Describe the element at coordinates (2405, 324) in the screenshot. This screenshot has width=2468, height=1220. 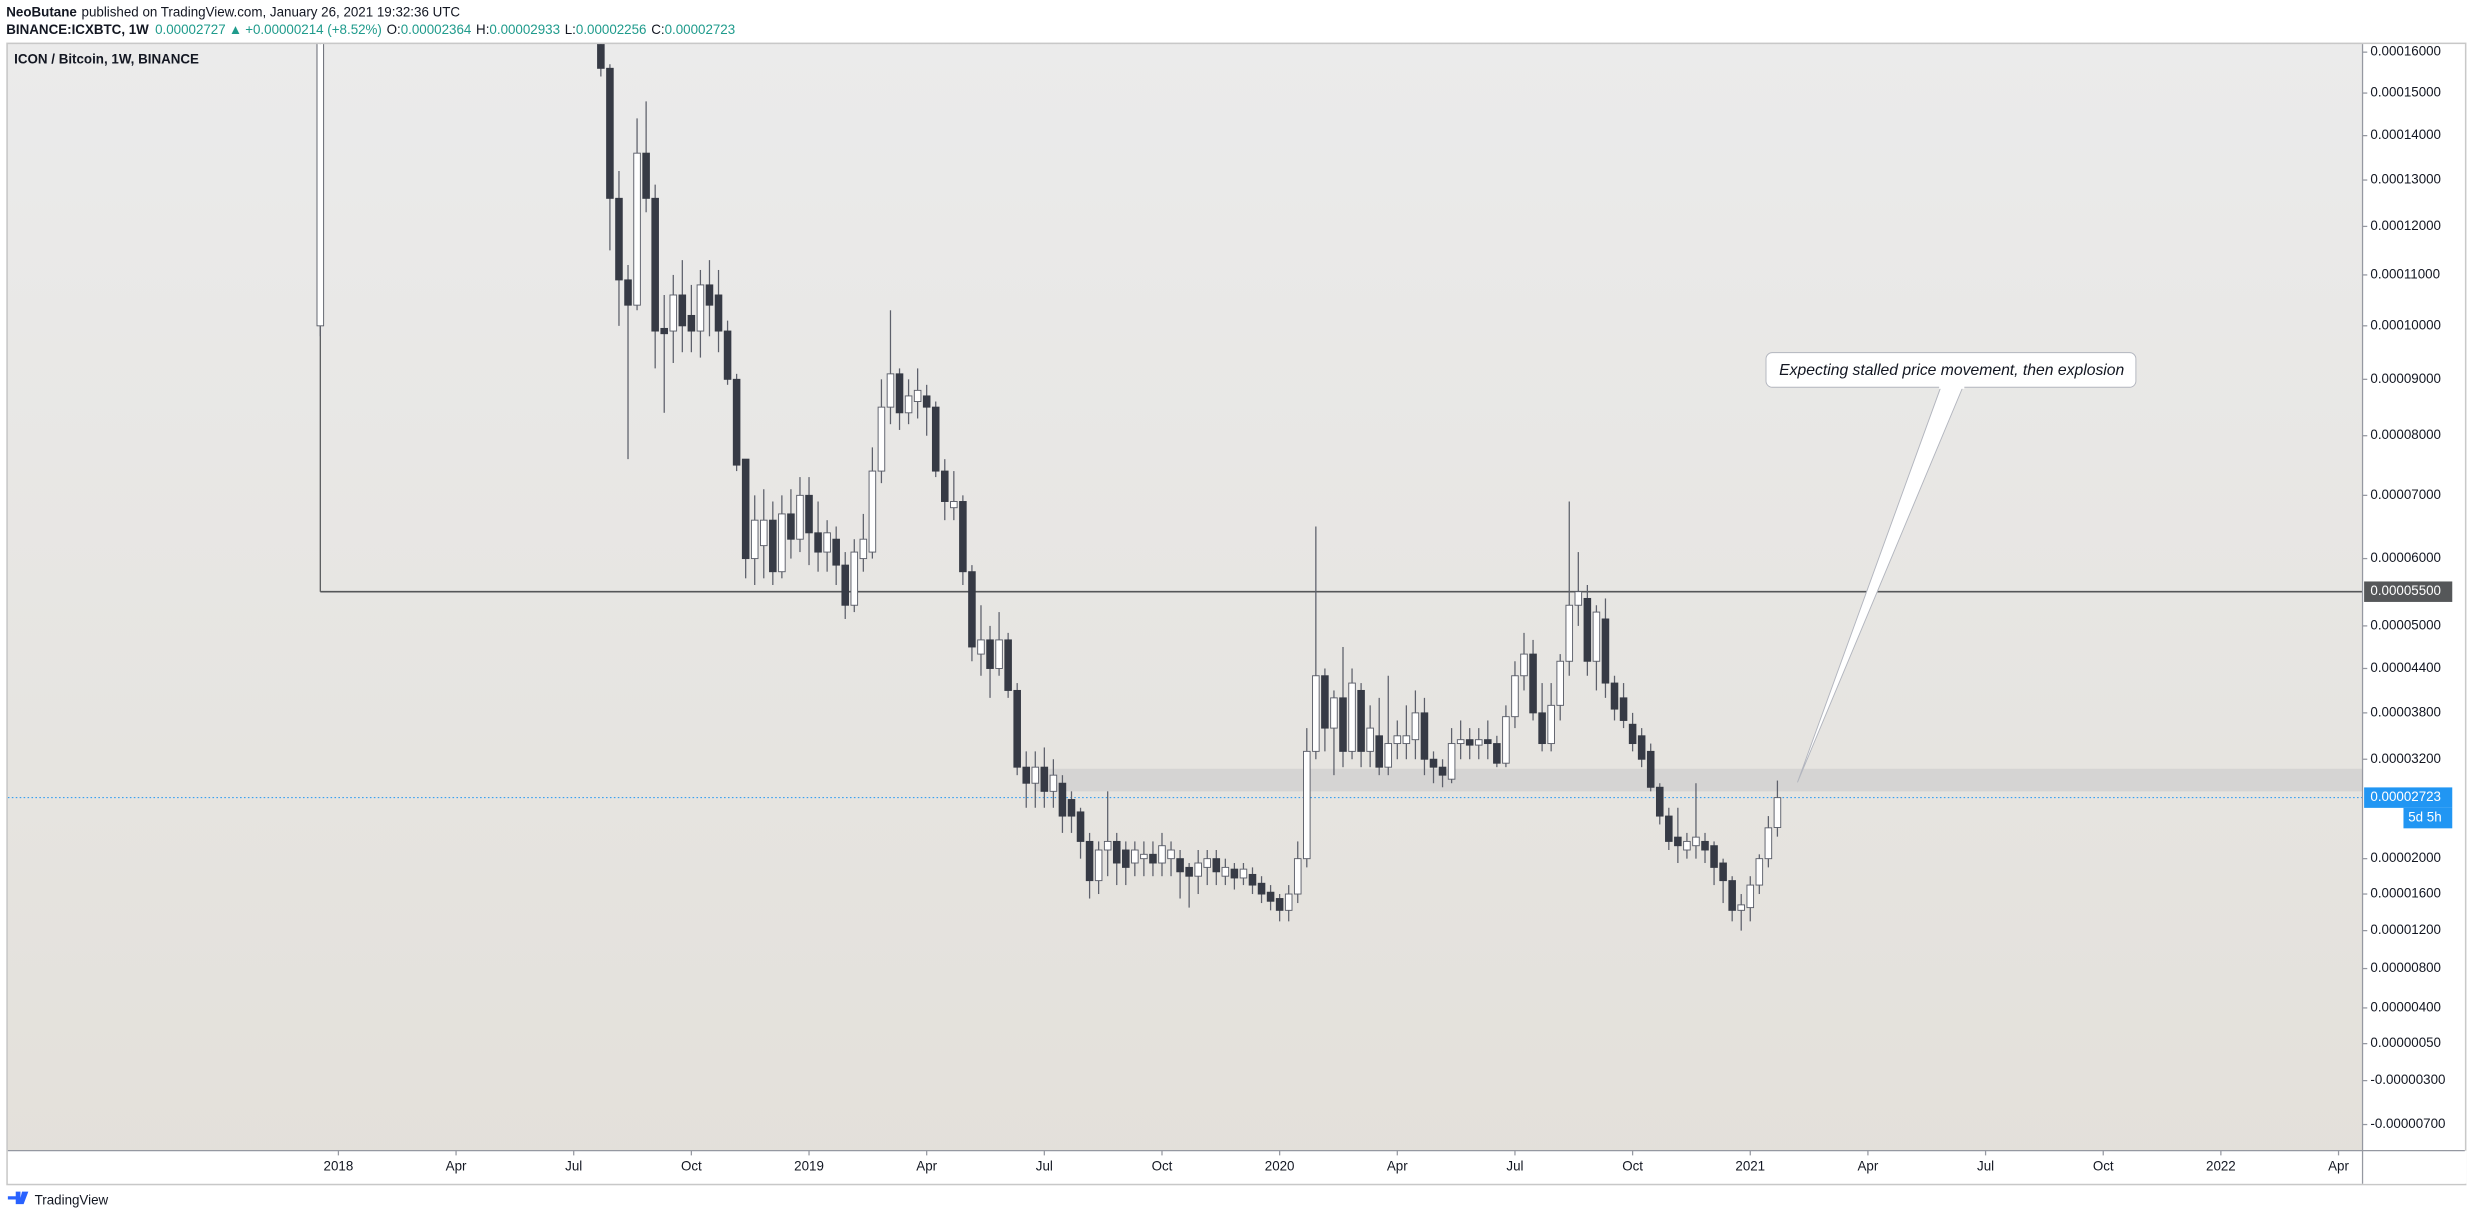
I see `y-tick-label: 0.00010000` at that location.